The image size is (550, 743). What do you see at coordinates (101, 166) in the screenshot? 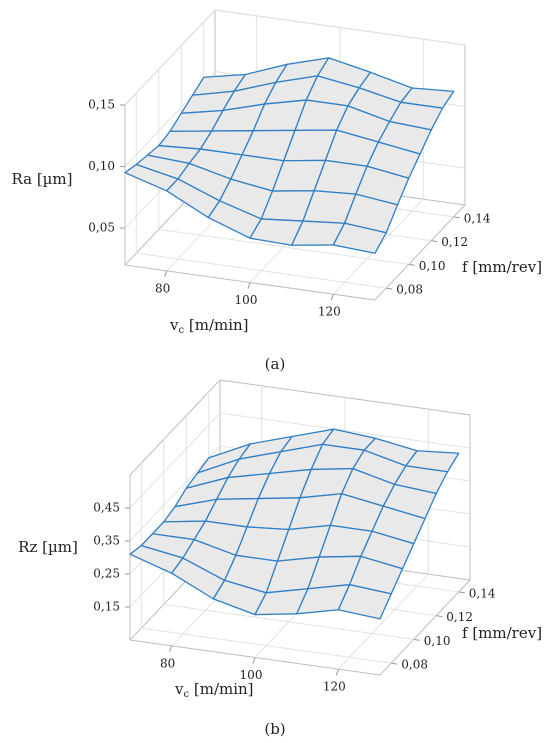
I see `z-tick-label: 0,10` at bounding box center [101, 166].